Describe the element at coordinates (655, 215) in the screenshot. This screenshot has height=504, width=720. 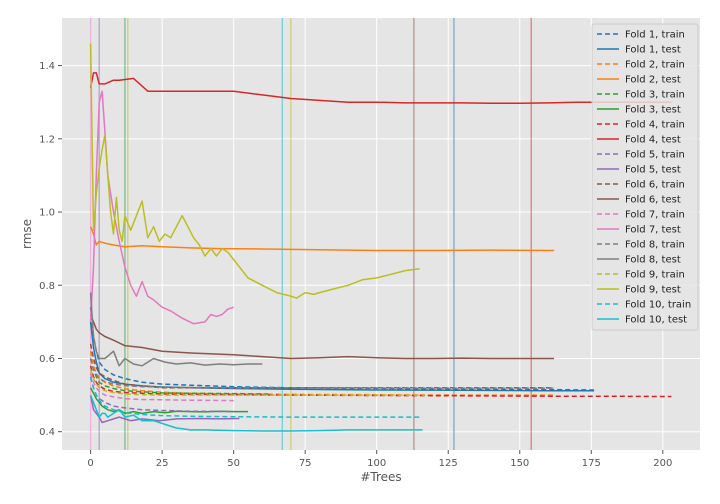
I see `legend-label: Fold 7, train` at that location.